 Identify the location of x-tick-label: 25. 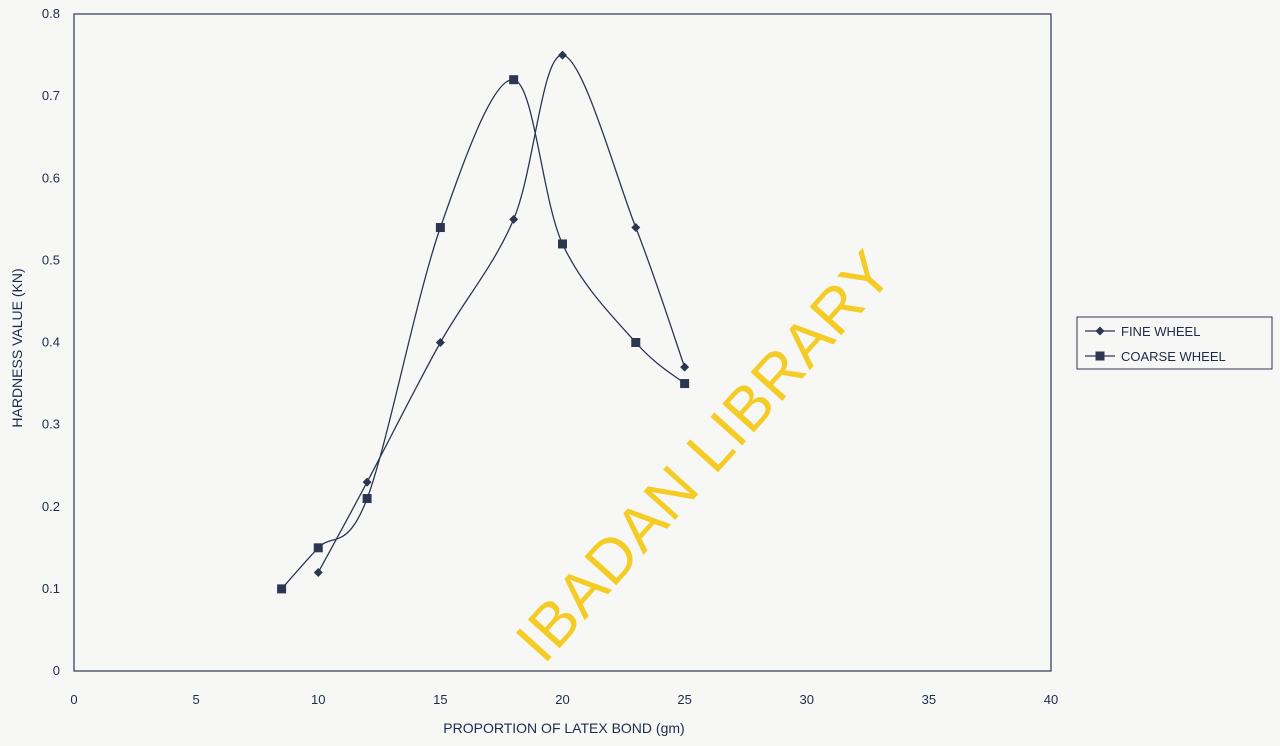
(684, 699).